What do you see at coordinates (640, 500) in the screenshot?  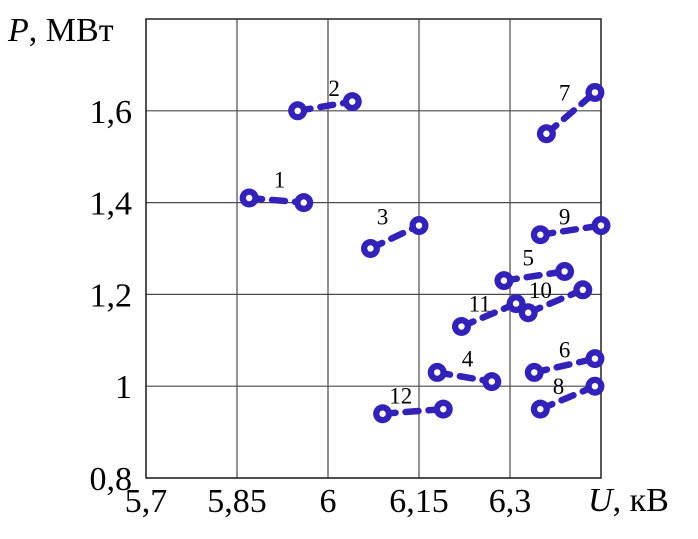 I see `x-axis-unit: , кВ` at bounding box center [640, 500].